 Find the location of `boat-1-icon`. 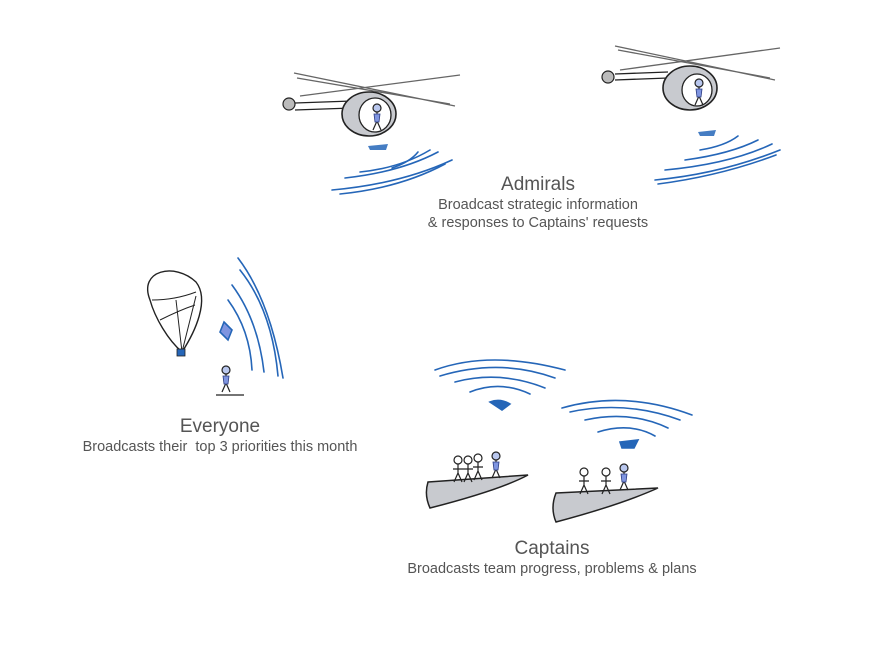

boat-1-icon is located at coordinates (477, 480).